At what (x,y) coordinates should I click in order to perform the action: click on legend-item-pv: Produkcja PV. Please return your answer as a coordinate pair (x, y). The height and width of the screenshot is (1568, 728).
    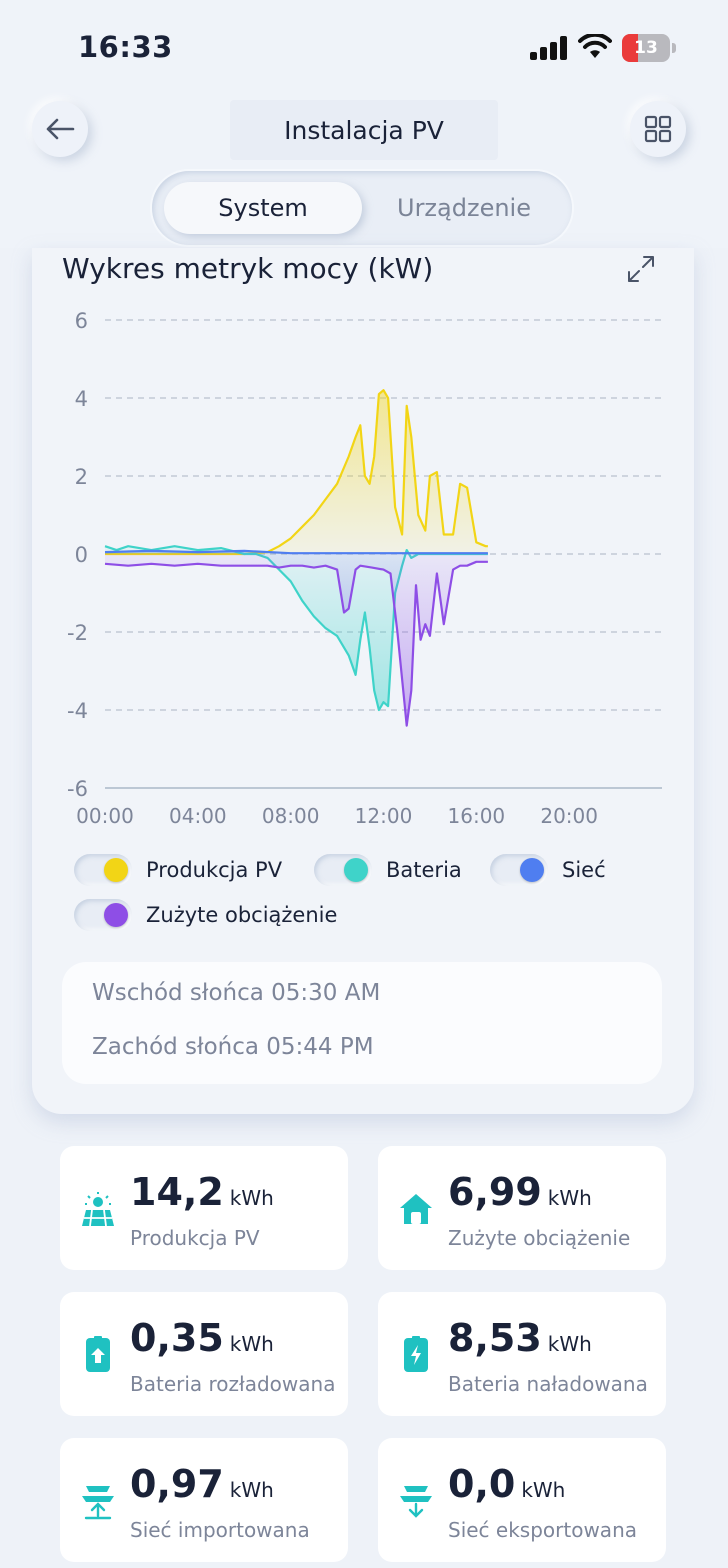
    Looking at the image, I should click on (178, 870).